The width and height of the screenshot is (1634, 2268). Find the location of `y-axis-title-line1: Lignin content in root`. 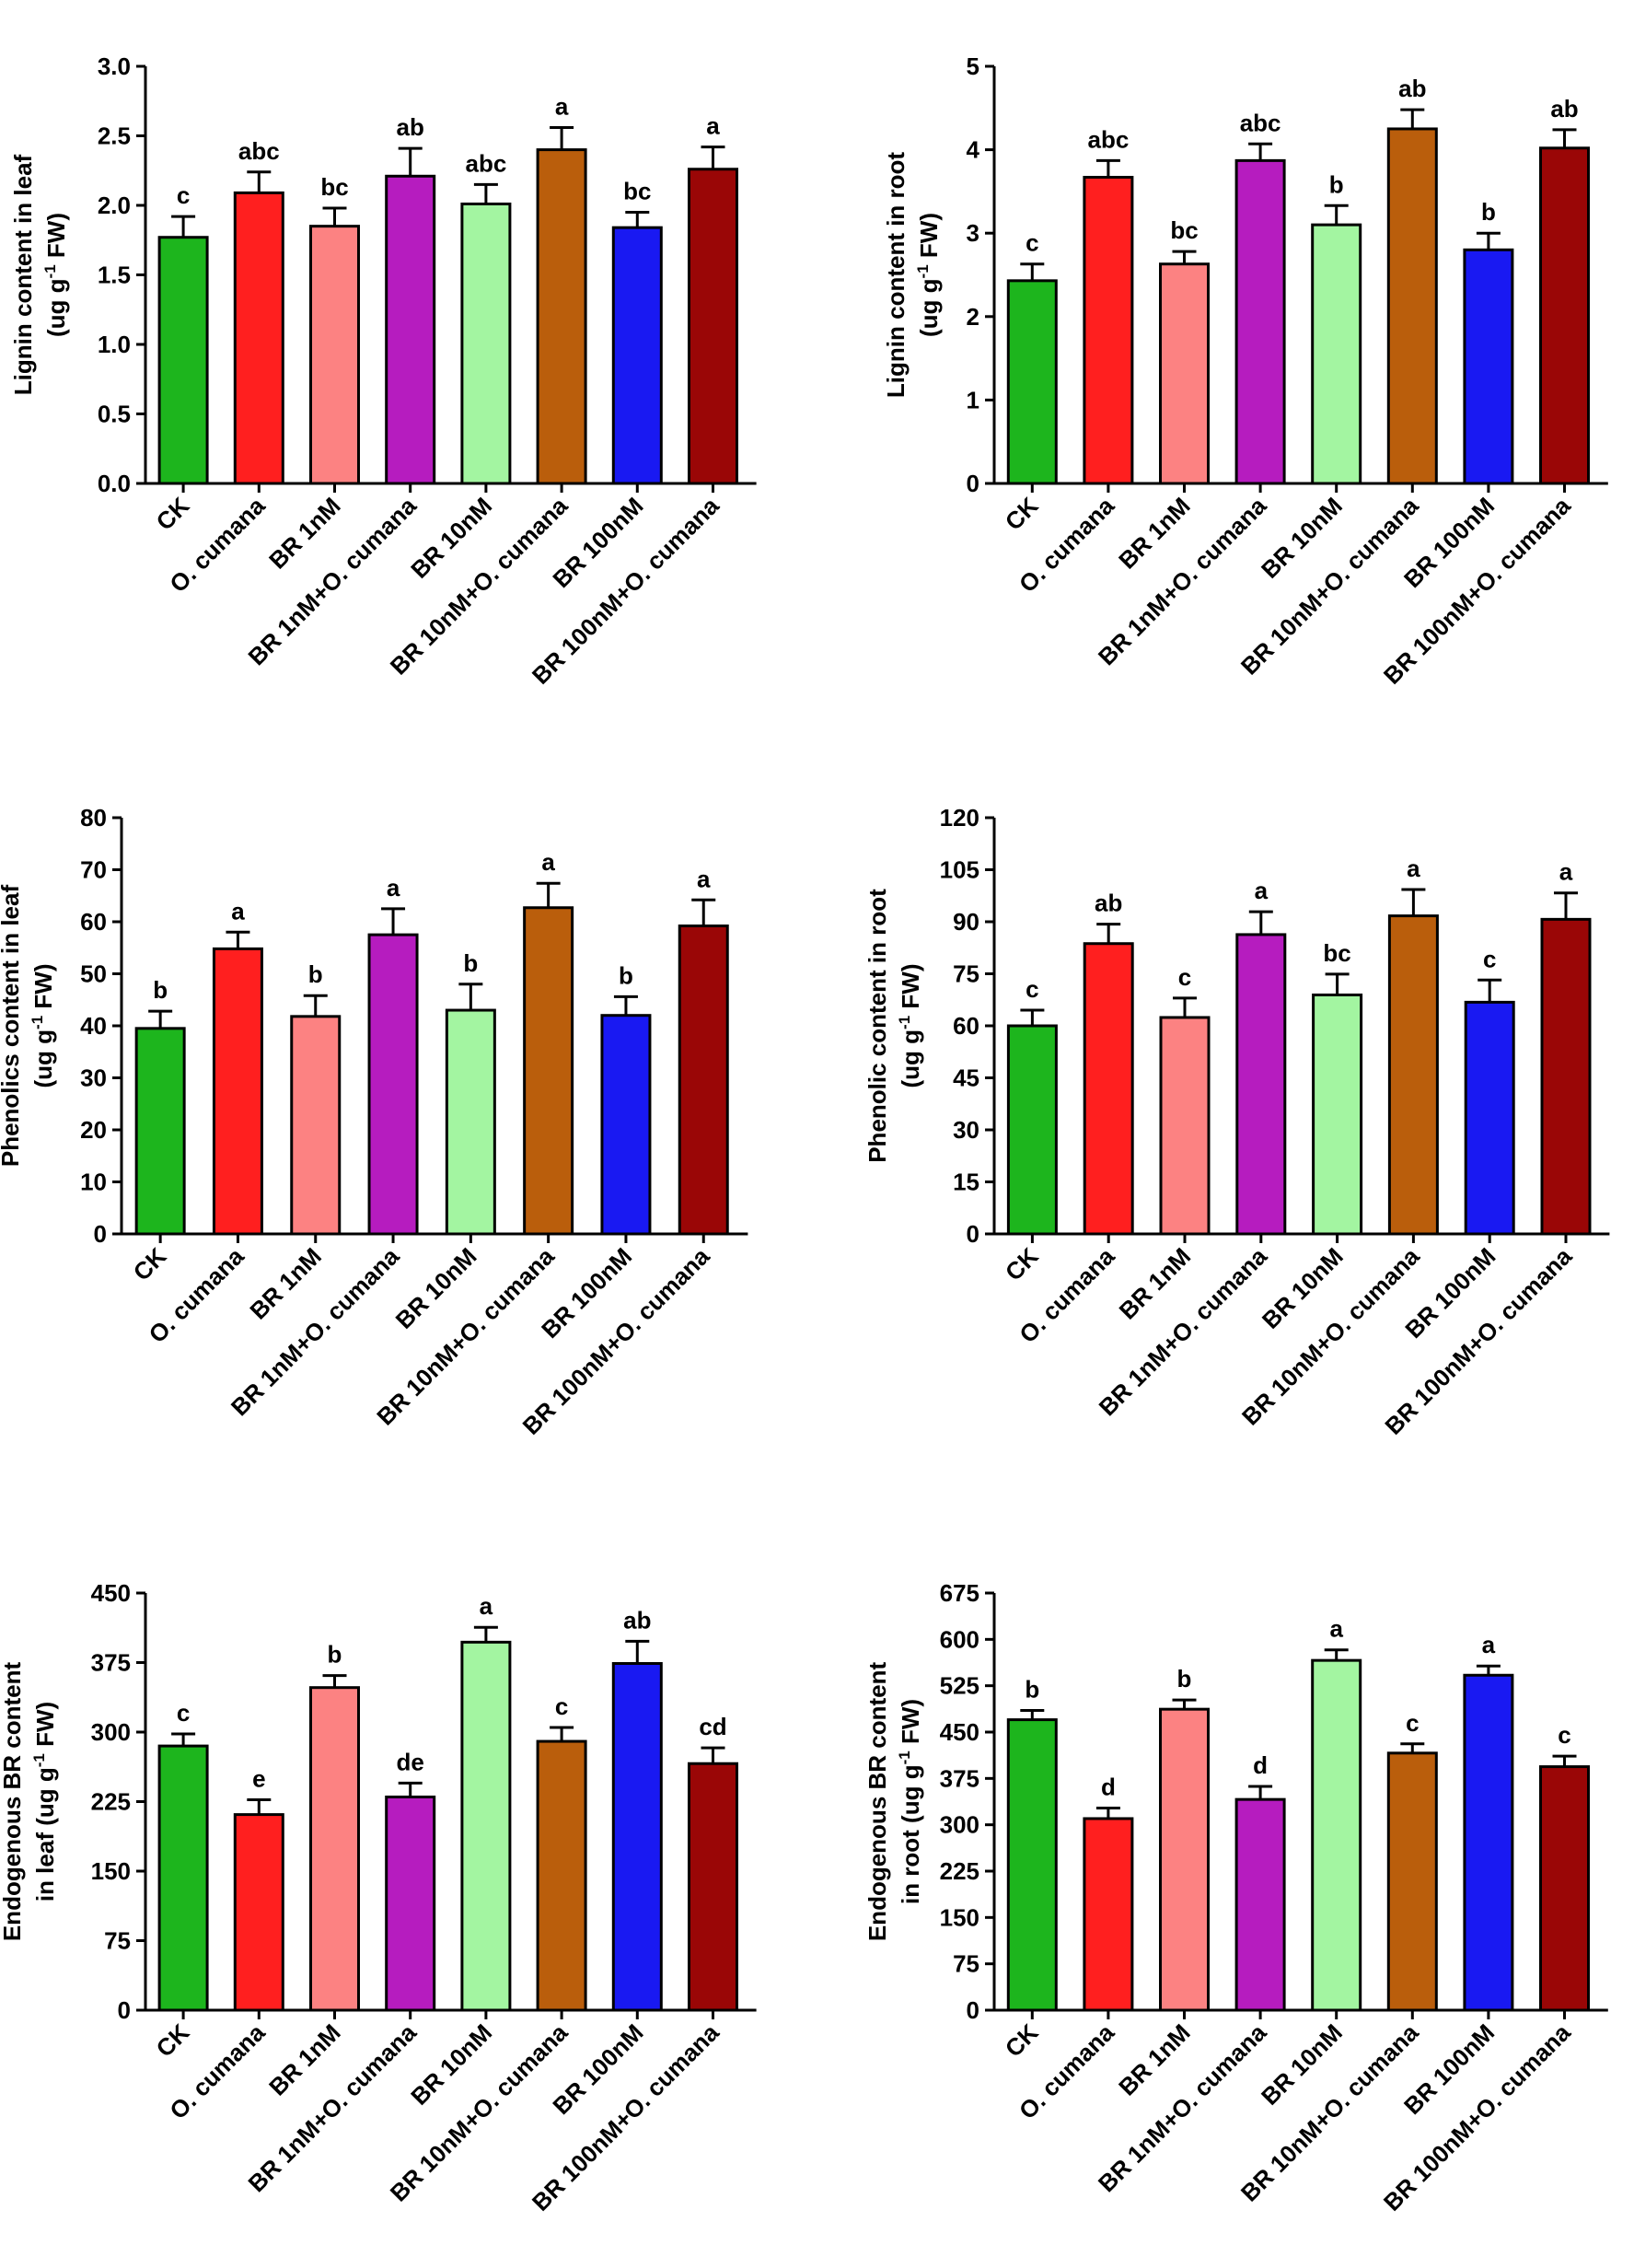

y-axis-title-line1: Lignin content in root is located at coordinates (896, 275).